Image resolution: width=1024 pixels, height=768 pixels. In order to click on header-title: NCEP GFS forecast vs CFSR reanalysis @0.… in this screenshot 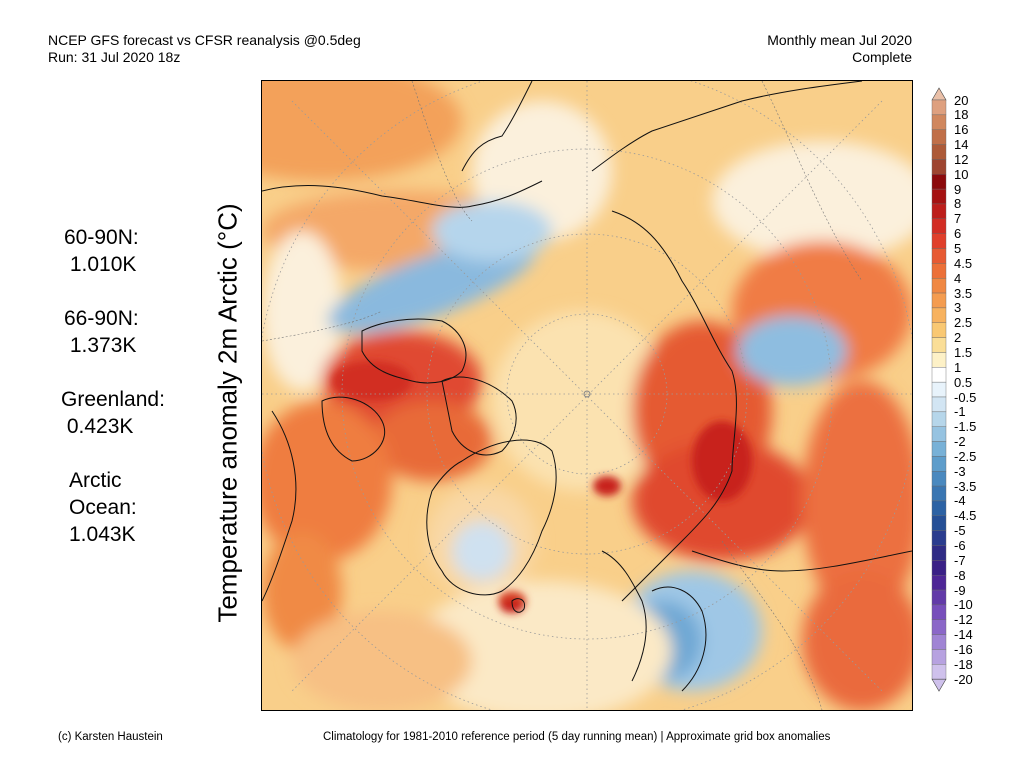, I will do `click(204, 40)`.